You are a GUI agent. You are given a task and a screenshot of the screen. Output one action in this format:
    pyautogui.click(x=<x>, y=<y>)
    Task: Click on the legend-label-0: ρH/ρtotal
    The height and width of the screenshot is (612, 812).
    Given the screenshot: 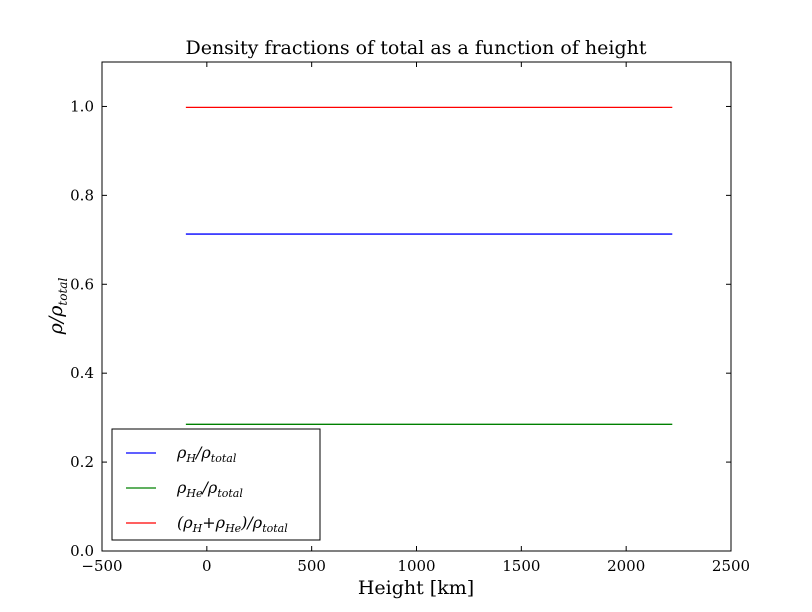 What is the action you would take?
    pyautogui.click(x=206, y=454)
    